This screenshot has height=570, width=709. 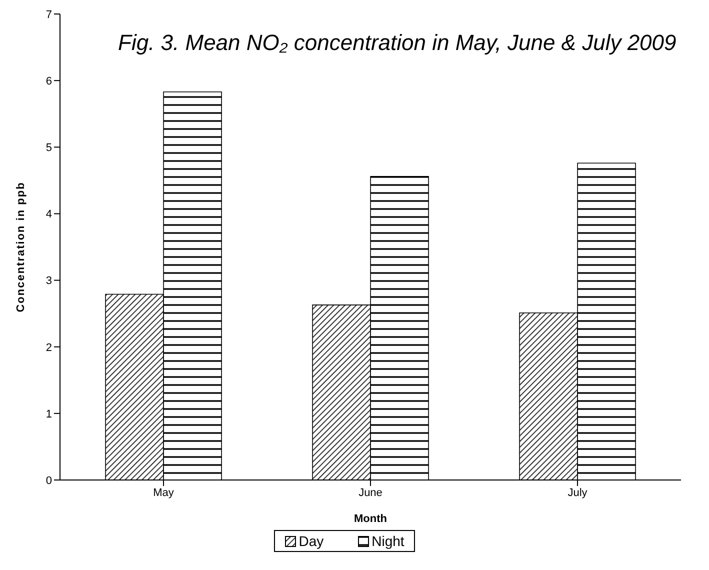 What do you see at coordinates (49, 214) in the screenshot?
I see `y-tick-label: 4` at bounding box center [49, 214].